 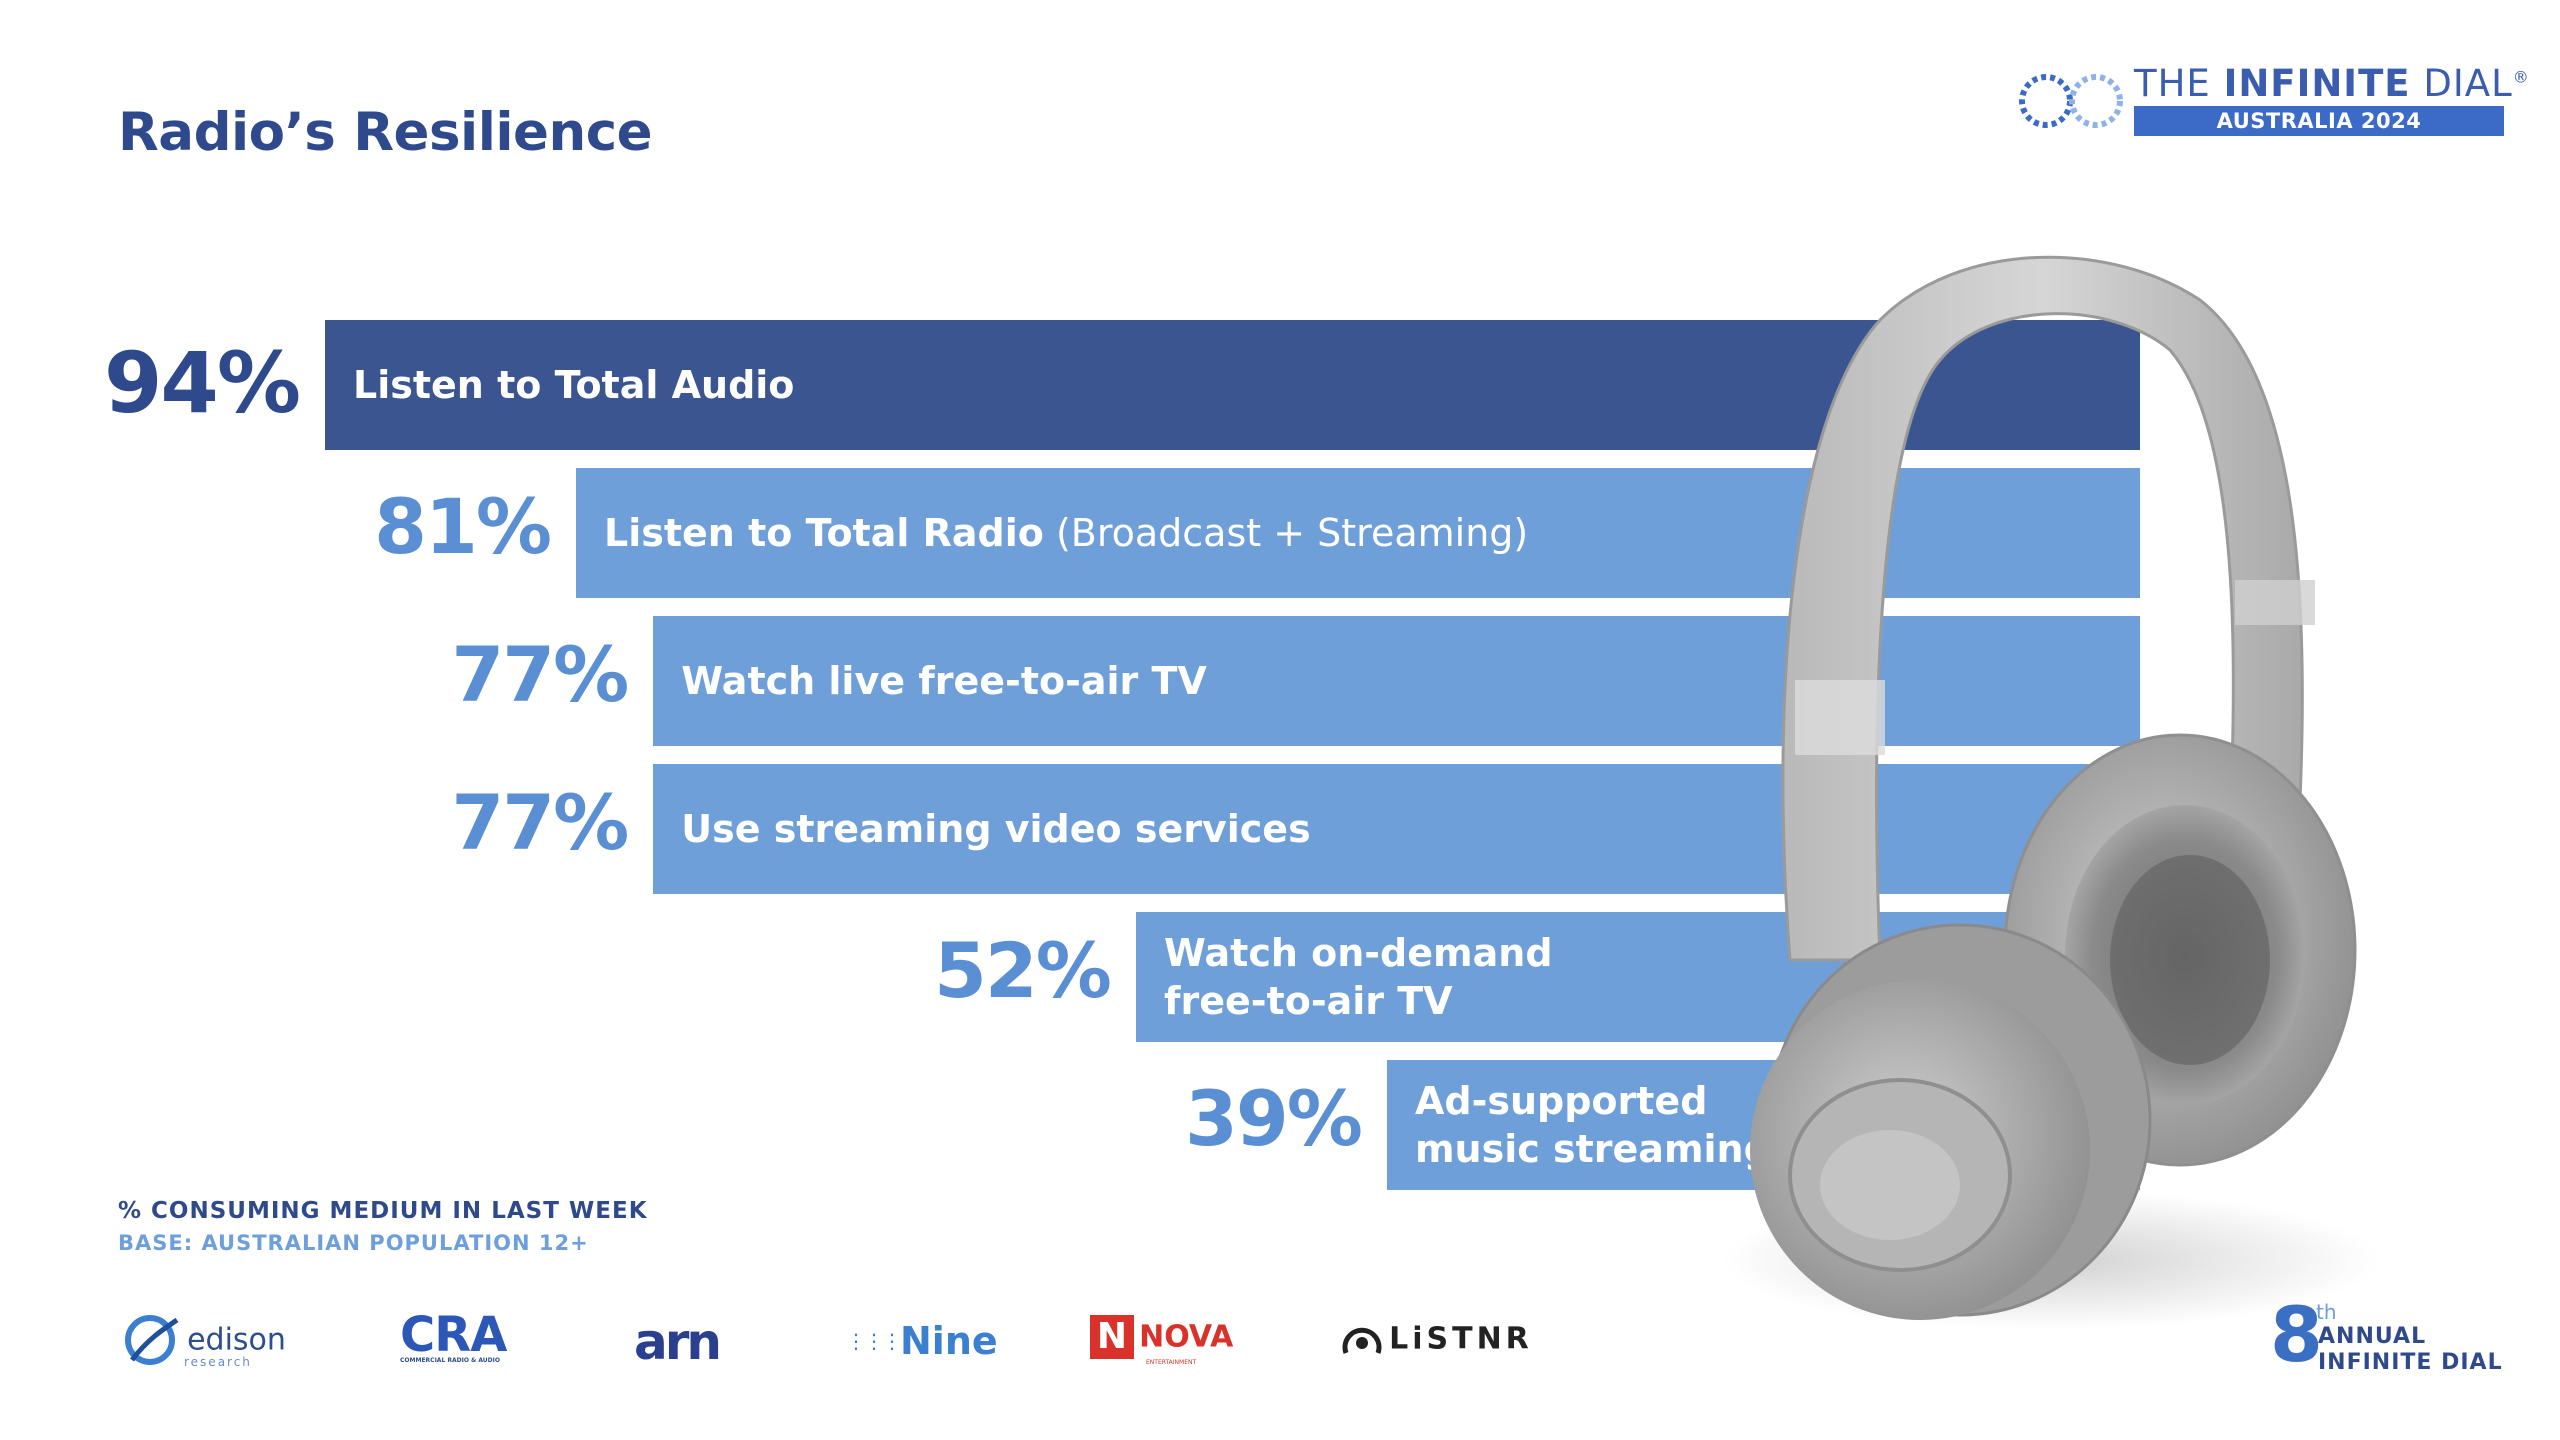 What do you see at coordinates (1161, 1340) in the screenshot?
I see `nova-logo: N NOVA ENTERTAINMENT` at bounding box center [1161, 1340].